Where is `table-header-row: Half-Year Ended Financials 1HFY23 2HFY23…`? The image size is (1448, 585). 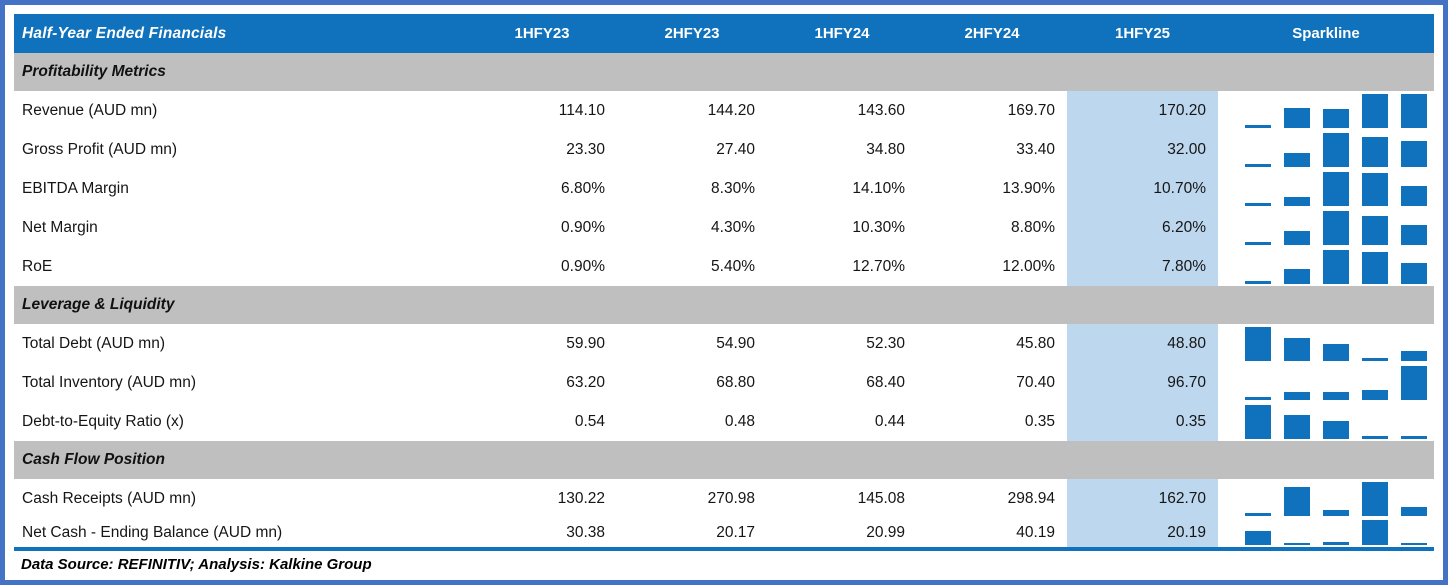 table-header-row: Half-Year Ended Financials 1HFY23 2HFY23… is located at coordinates (724, 33).